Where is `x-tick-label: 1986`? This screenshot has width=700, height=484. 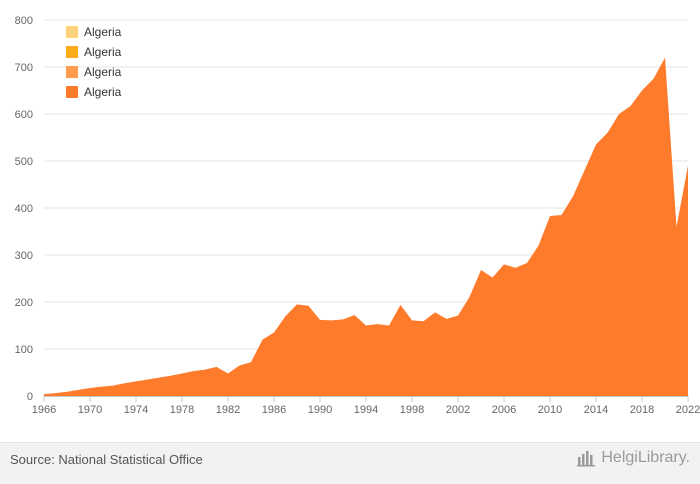 x-tick-label: 1986 is located at coordinates (274, 410).